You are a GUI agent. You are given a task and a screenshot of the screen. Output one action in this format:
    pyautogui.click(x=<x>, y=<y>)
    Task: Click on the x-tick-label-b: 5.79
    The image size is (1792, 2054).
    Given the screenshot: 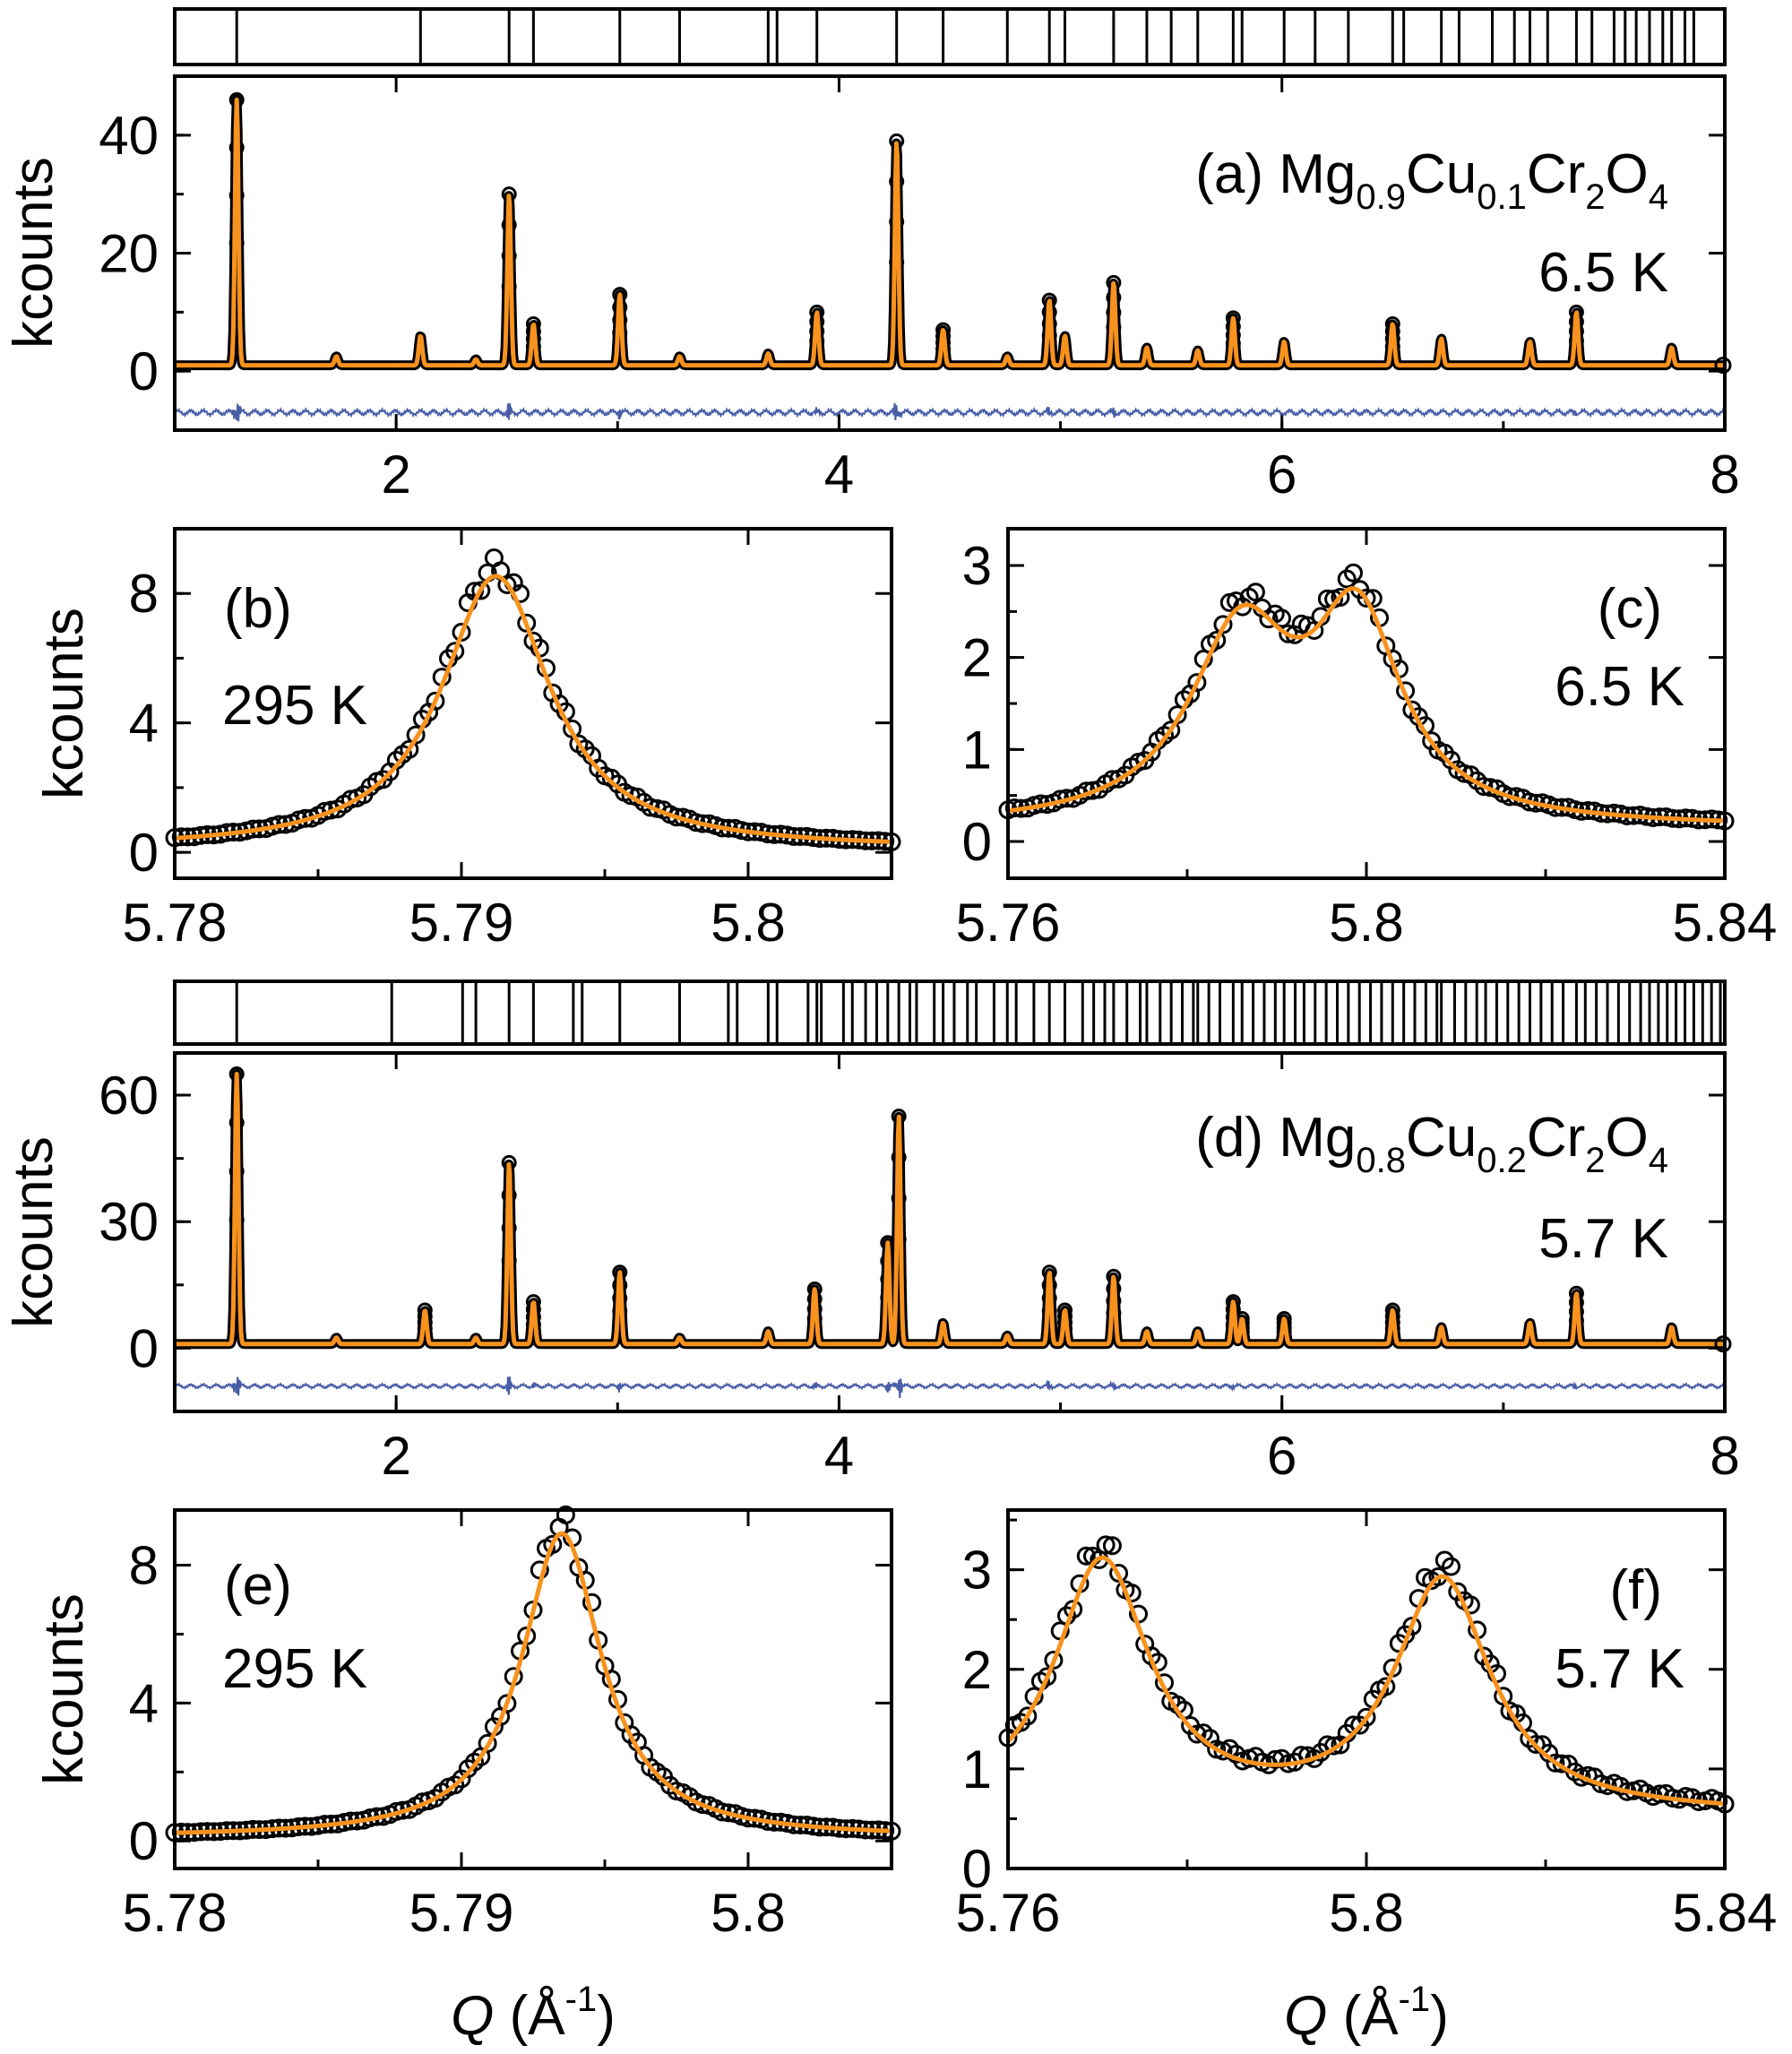 What is the action you would take?
    pyautogui.click(x=462, y=923)
    